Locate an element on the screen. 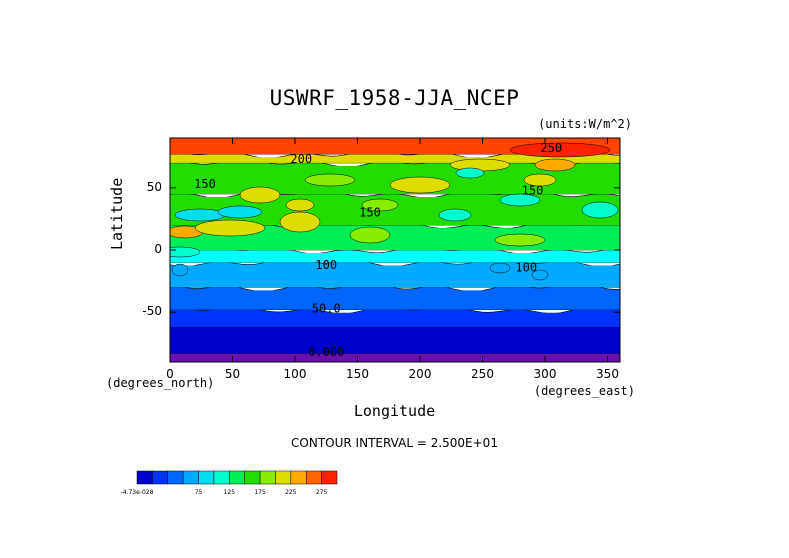 This screenshot has width=789, height=558. x-unit-label: (degrees_east) is located at coordinates (584, 391).